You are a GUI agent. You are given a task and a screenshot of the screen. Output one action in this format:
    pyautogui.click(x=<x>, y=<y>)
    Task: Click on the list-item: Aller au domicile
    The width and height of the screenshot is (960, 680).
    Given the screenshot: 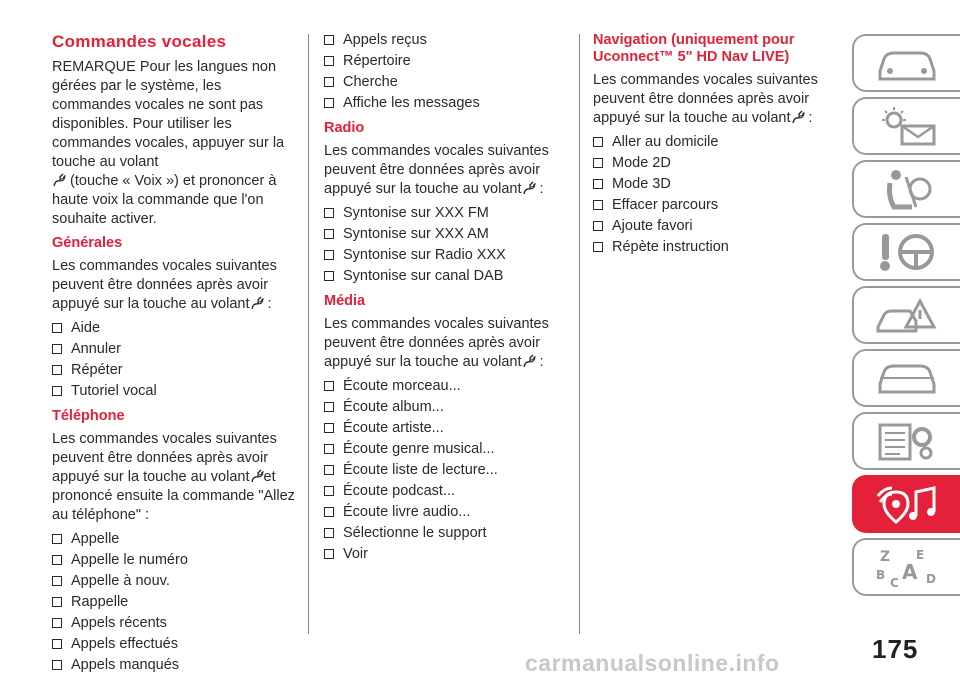 What is the action you would take?
    pyautogui.click(x=708, y=142)
    